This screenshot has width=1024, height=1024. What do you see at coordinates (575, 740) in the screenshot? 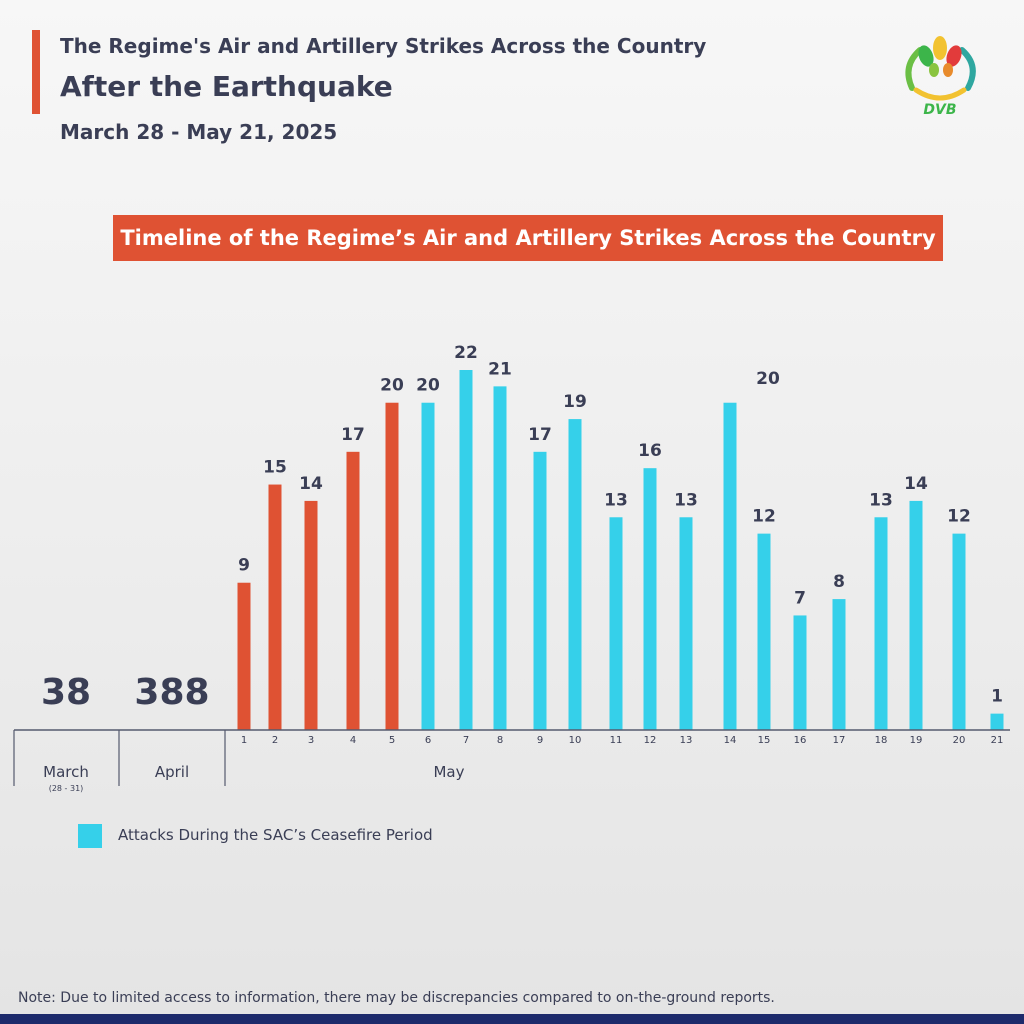
I see `x-tick-label: 10` at bounding box center [575, 740].